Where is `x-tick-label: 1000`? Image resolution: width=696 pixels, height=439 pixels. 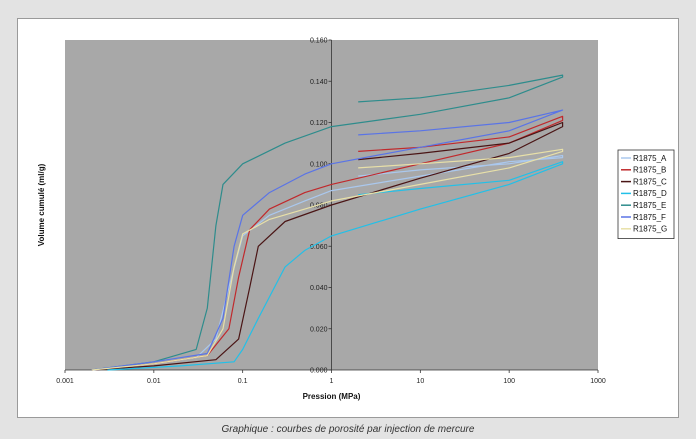
x-tick-label: 1000 is located at coordinates (598, 381).